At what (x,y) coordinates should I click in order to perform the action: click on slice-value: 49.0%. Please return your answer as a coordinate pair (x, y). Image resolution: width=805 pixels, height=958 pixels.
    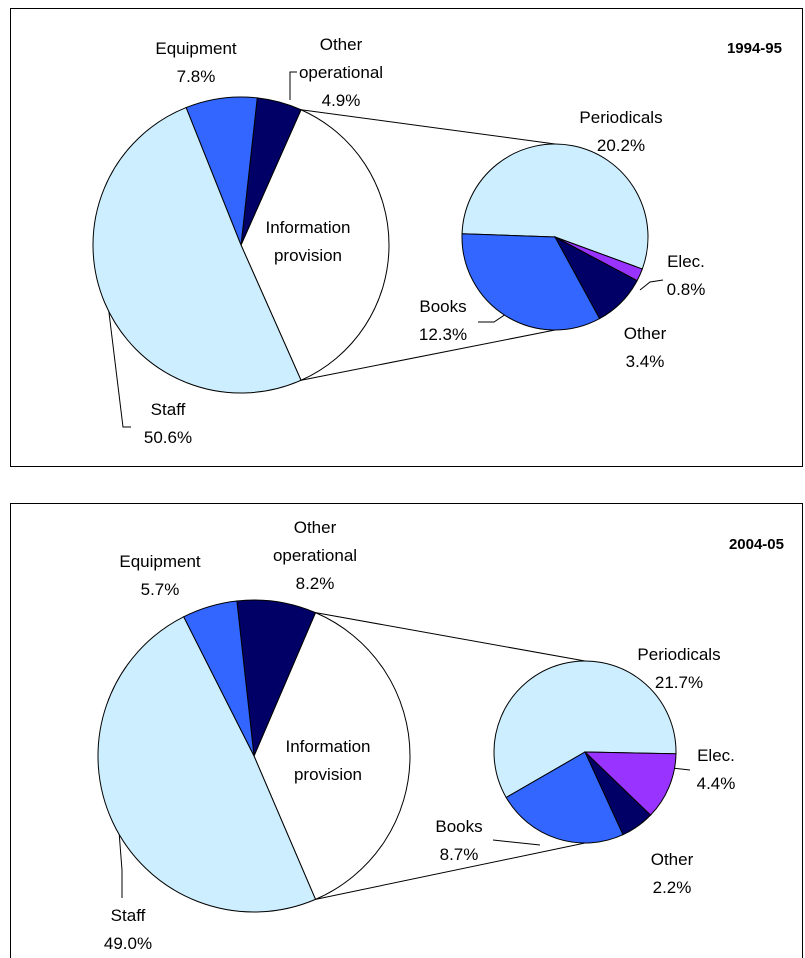
    Looking at the image, I should click on (128, 943).